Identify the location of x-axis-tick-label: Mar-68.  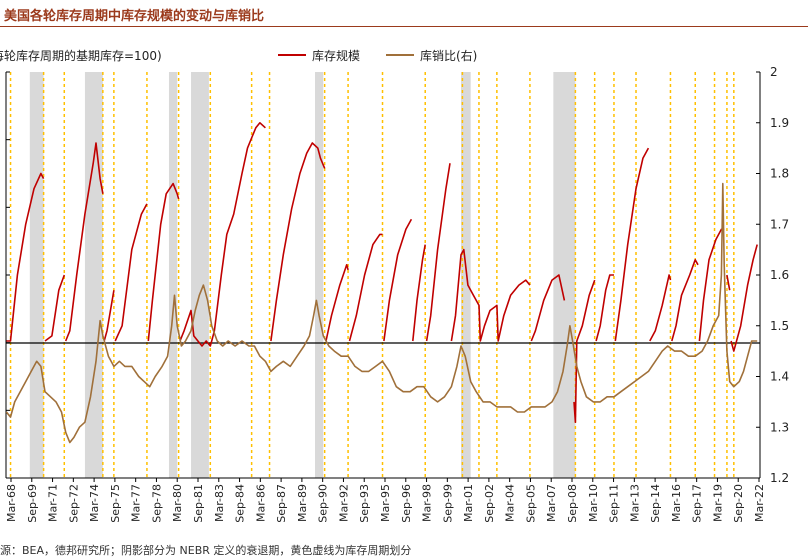
(11, 503).